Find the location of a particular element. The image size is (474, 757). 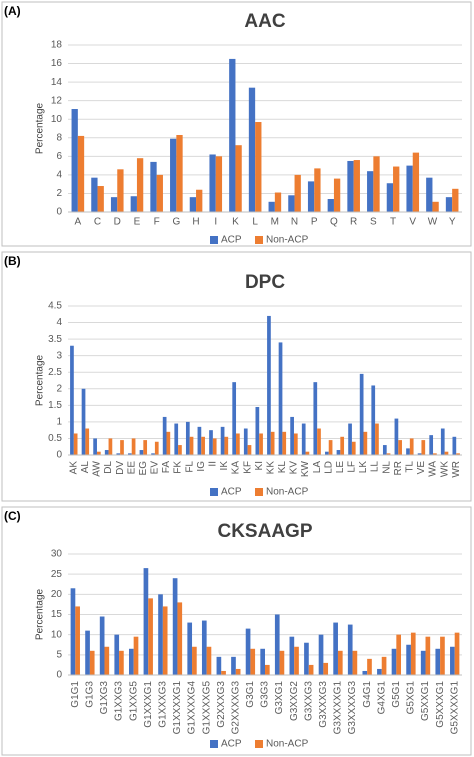

x-tick-label: G3G1 is located at coordinates (250, 694).